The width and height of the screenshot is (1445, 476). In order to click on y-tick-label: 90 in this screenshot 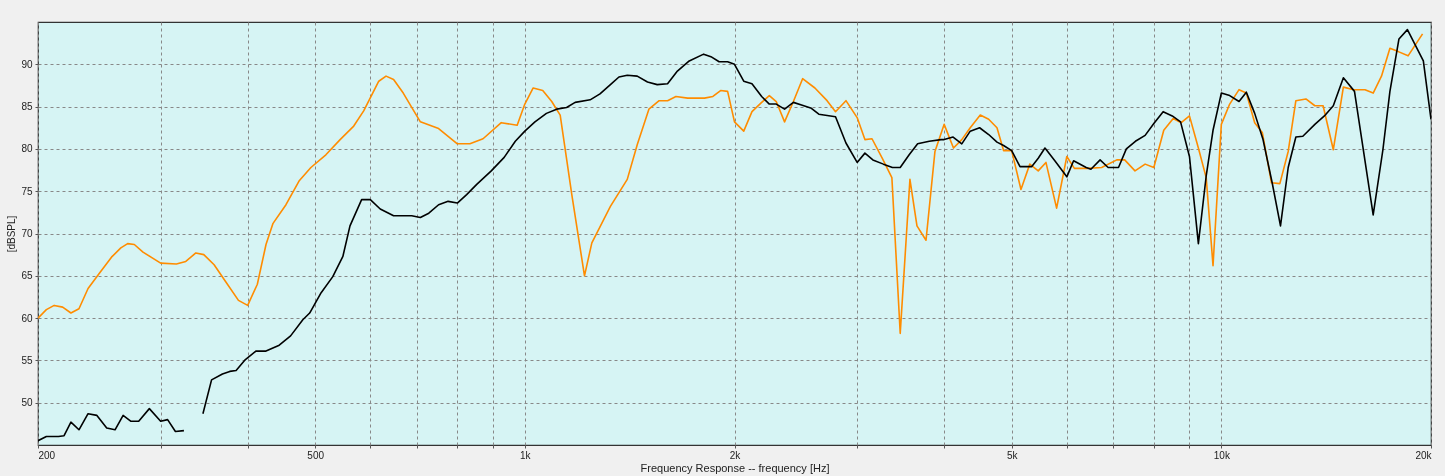, I will do `click(27, 64)`.